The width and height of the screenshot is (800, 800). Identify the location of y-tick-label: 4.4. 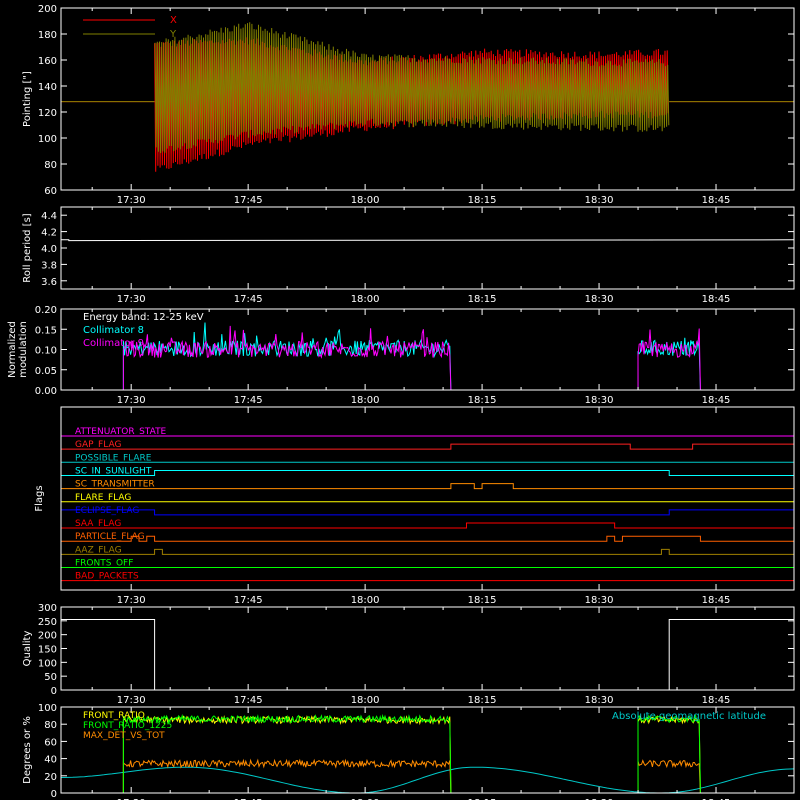
(49, 216).